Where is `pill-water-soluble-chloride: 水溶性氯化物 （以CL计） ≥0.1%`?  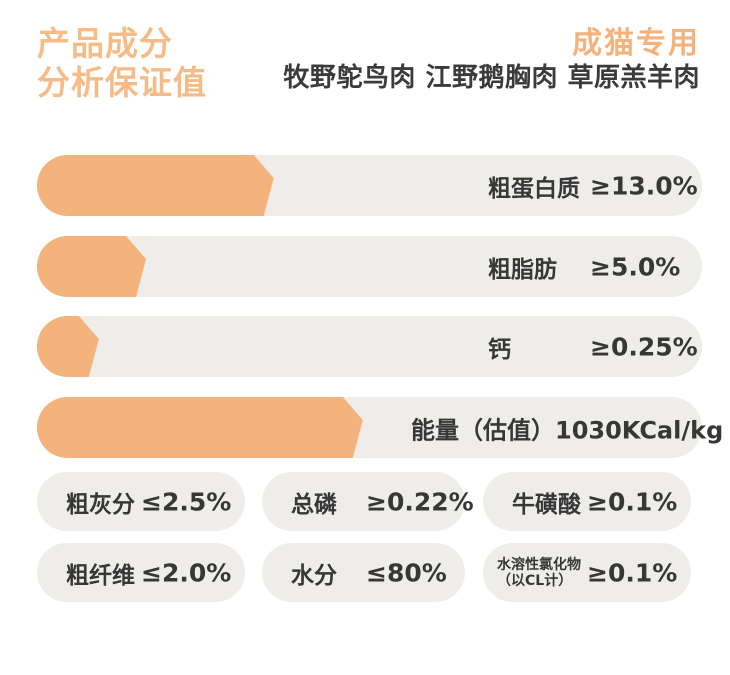
pill-water-soluble-chloride: 水溶性氯化物 （以CL计） ≥0.1% is located at coordinates (587, 572).